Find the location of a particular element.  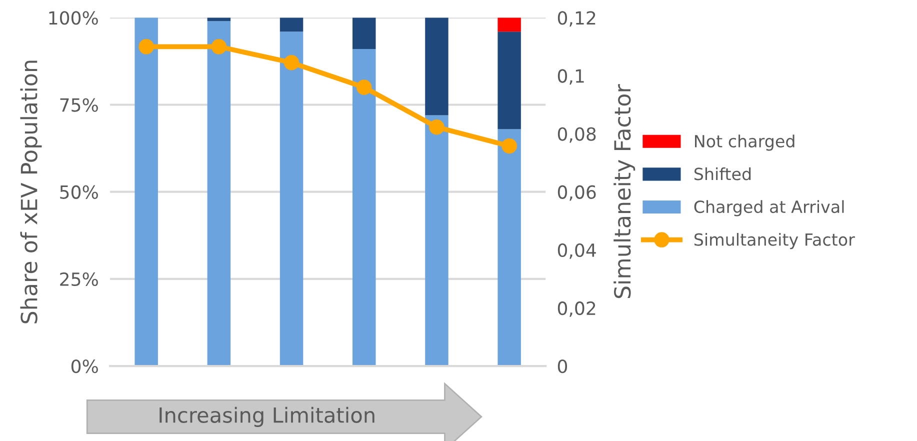

legend-label: Shifted is located at coordinates (722, 173).